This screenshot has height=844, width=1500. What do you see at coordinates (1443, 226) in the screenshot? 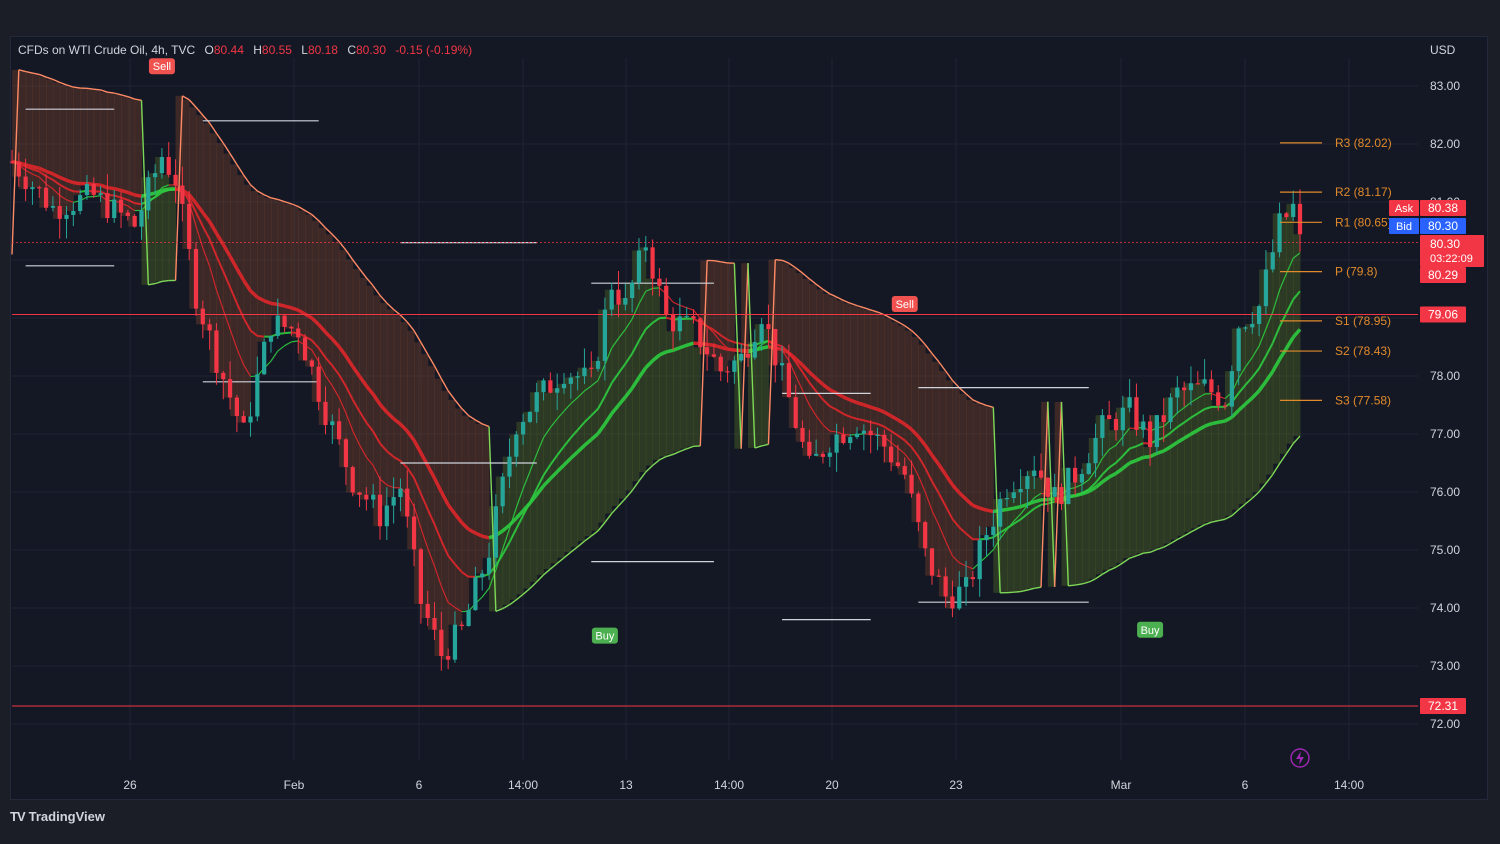
I see `bid-value: 80.30` at bounding box center [1443, 226].